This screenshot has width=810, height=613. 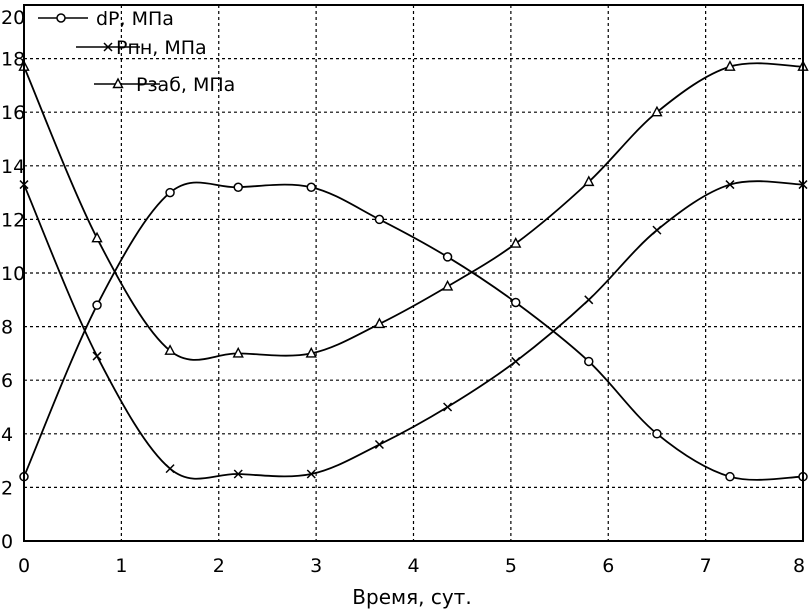 I want to click on legend-item-rpn: Рпн, МПа, so click(x=141, y=48).